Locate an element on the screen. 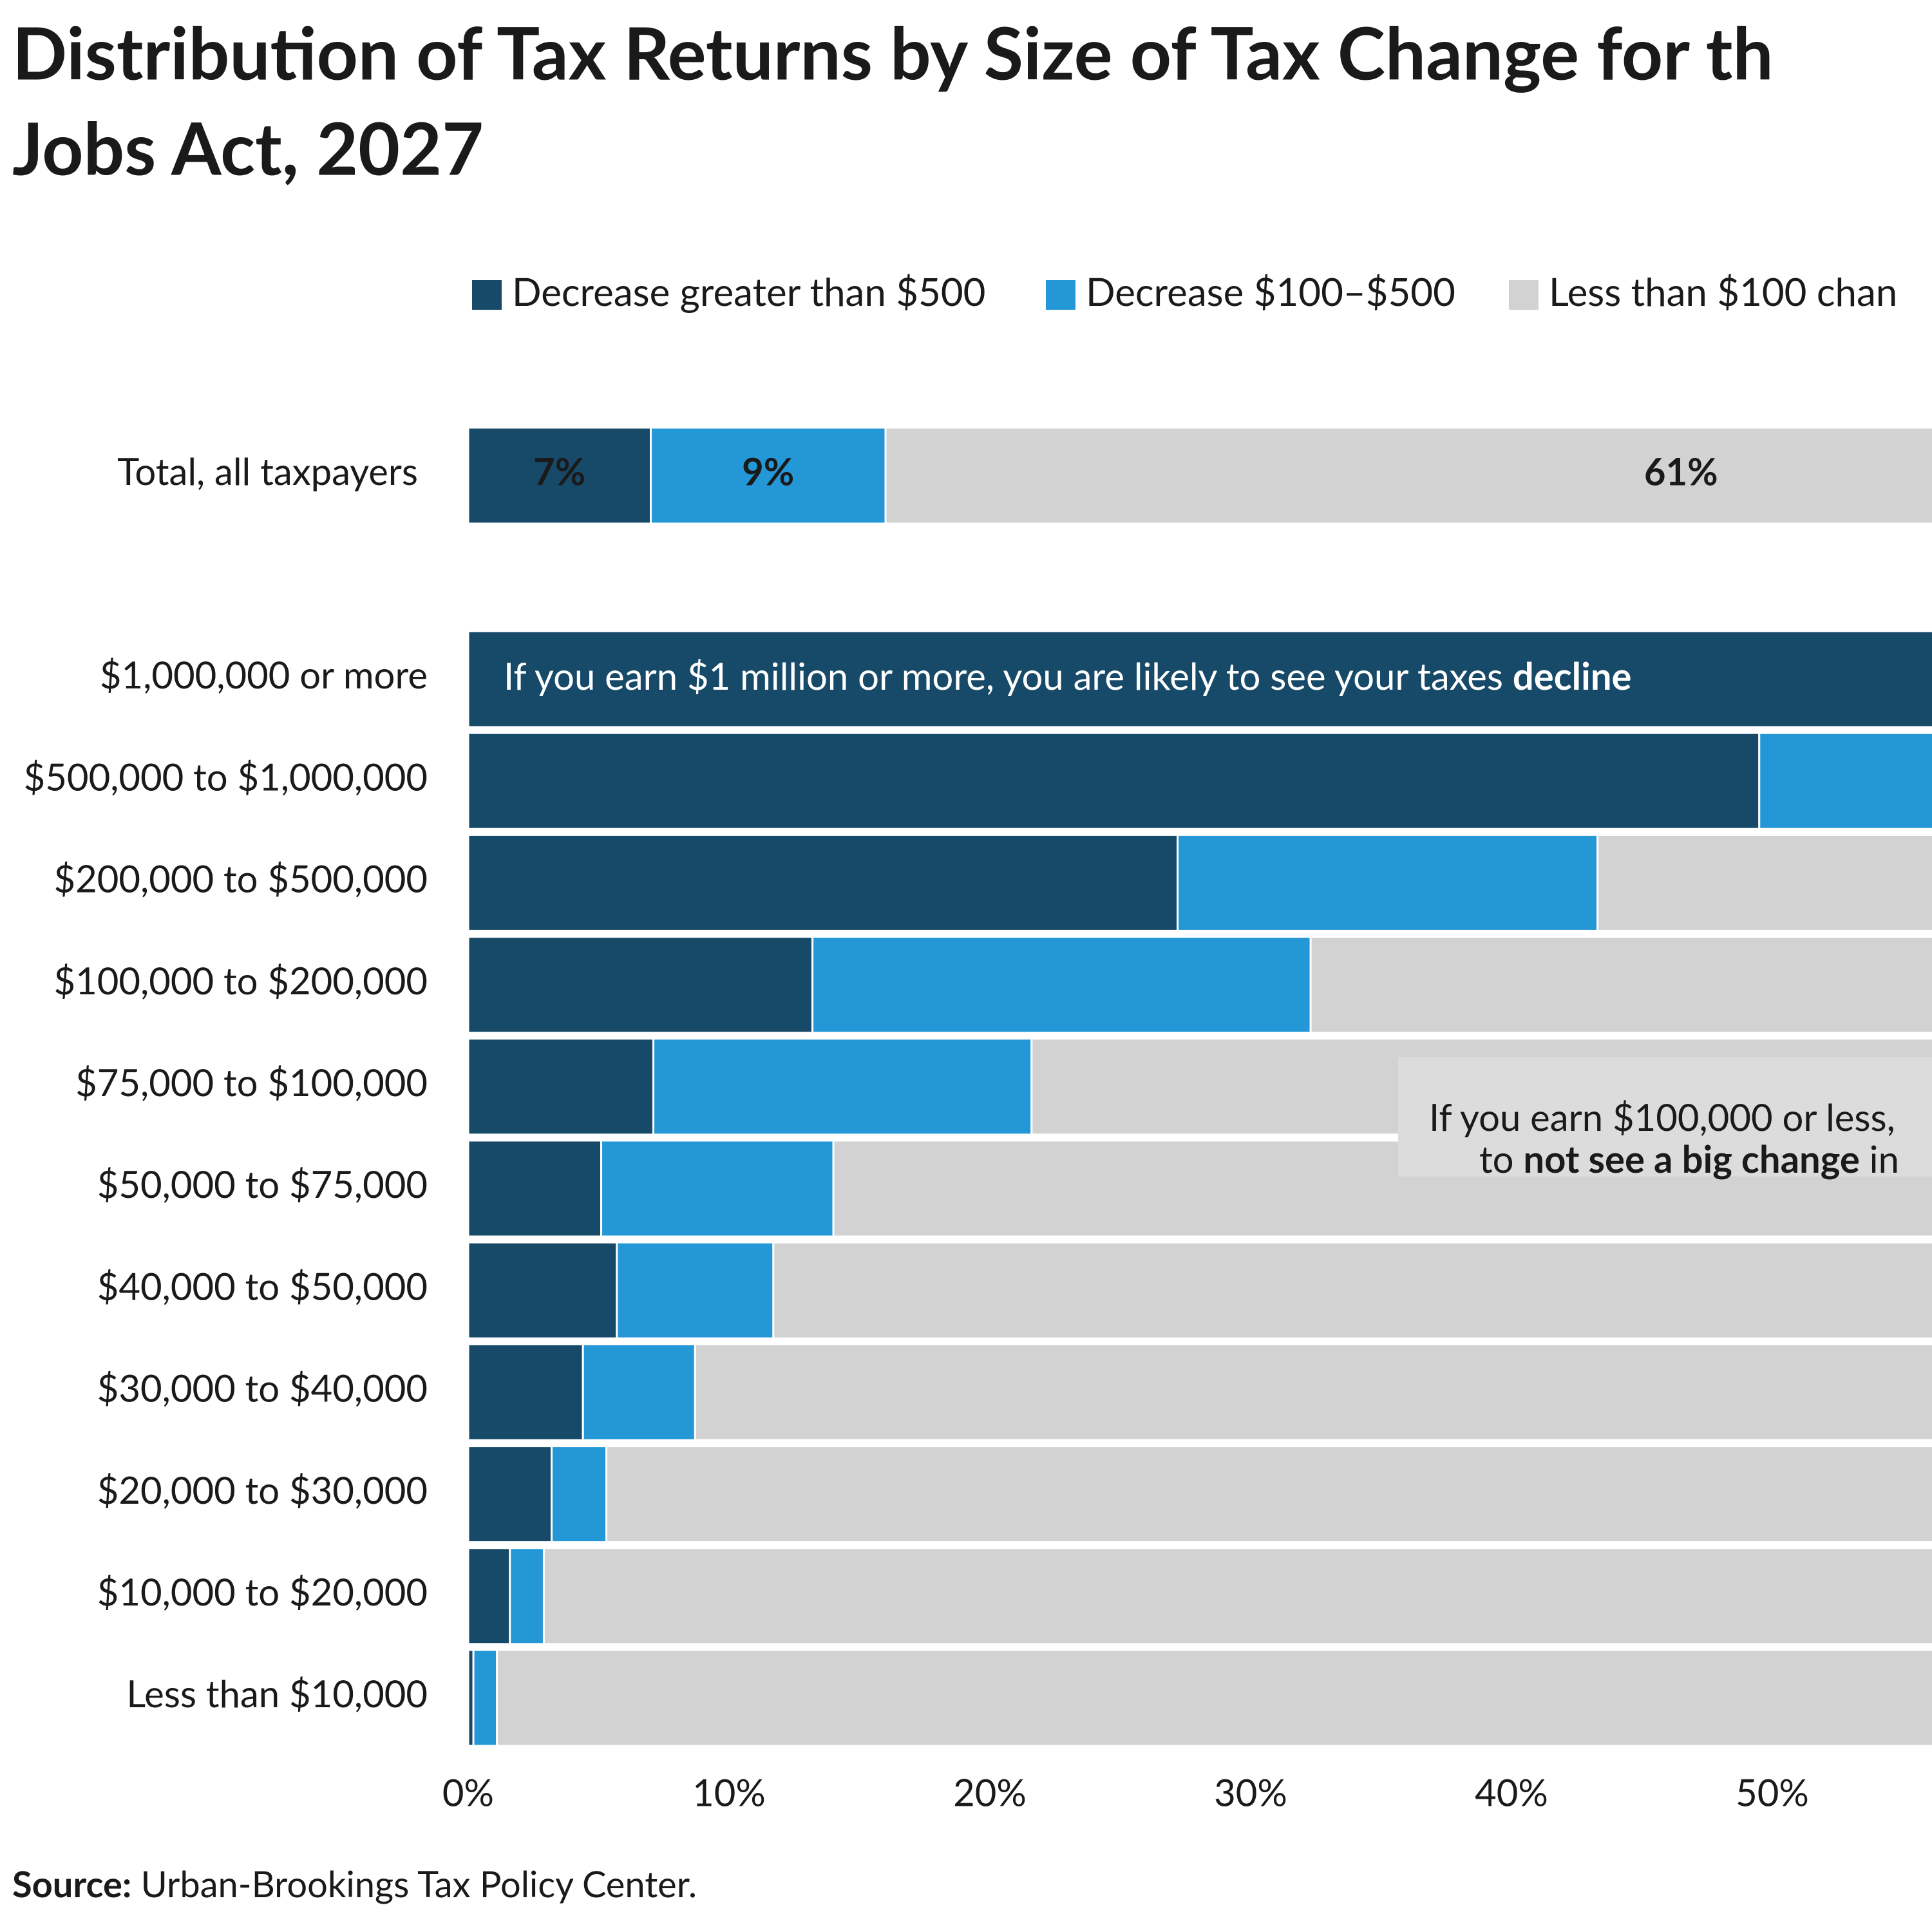  annotation-run: to is located at coordinates (1501, 1159).